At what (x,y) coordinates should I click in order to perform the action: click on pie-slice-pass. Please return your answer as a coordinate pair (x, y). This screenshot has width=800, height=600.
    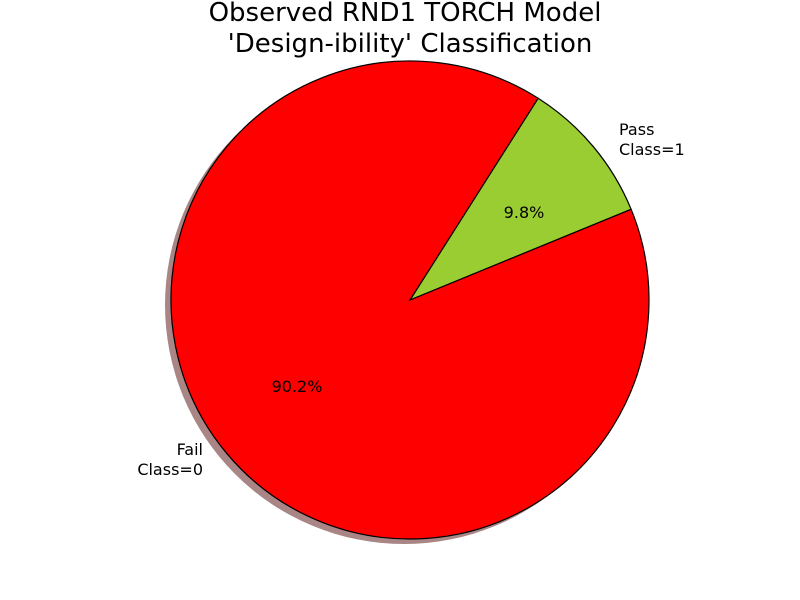
    Looking at the image, I should click on (520, 199).